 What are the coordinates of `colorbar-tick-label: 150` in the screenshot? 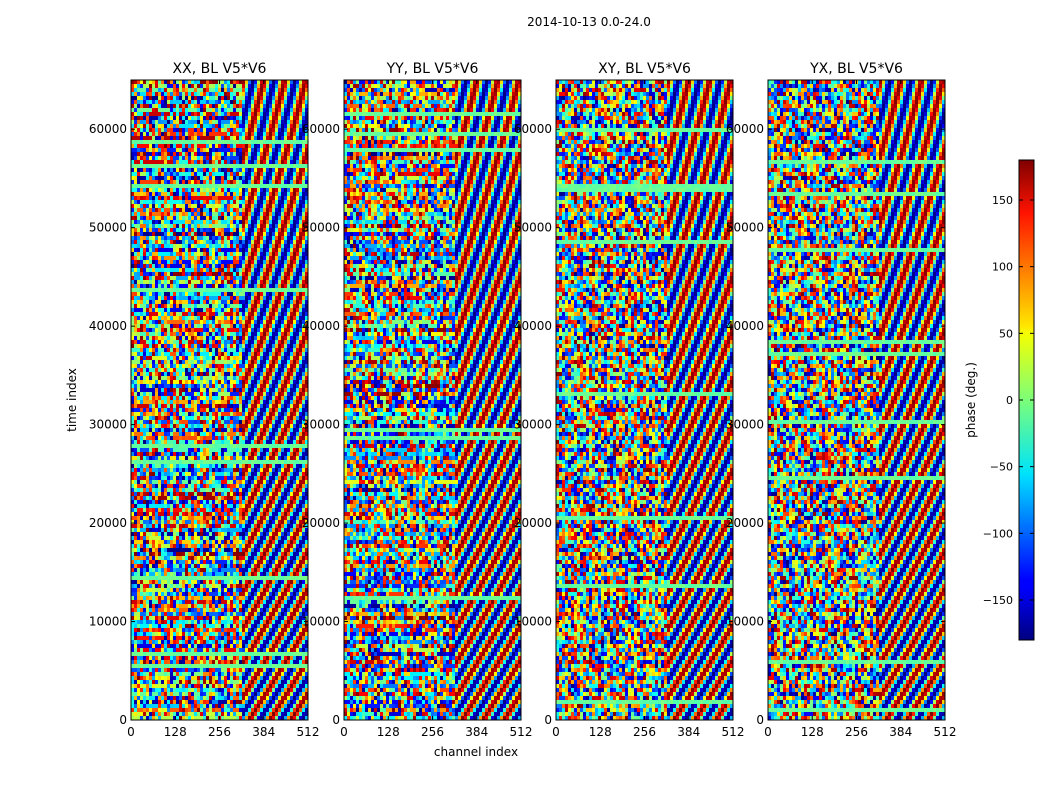 It's located at (1002, 200).